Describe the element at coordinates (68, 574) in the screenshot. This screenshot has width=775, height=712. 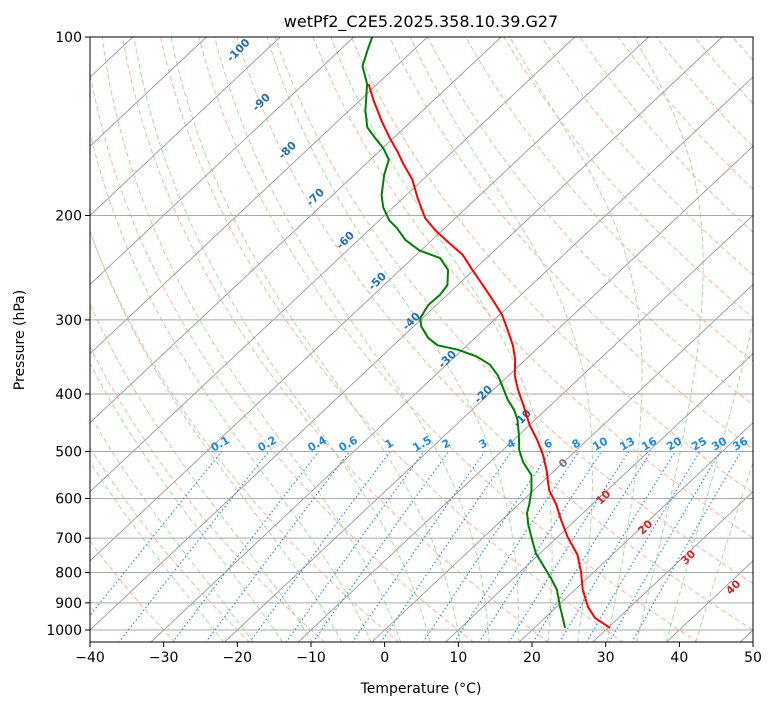
I see `y-tick-label: 800` at that location.